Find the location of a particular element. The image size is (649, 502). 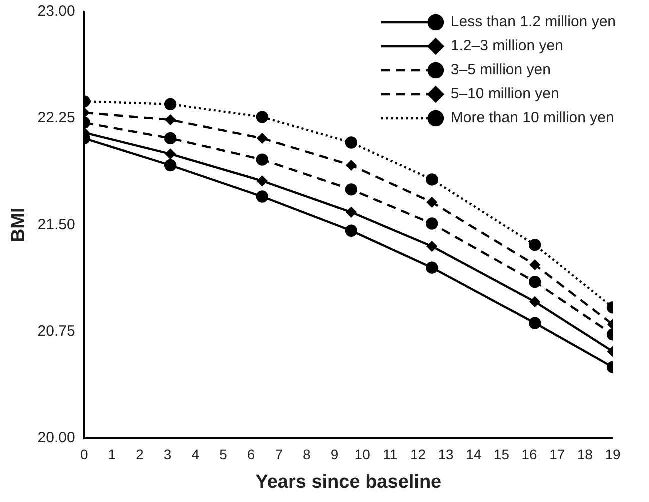

y-tick-label: 21.50 is located at coordinates (57, 225).